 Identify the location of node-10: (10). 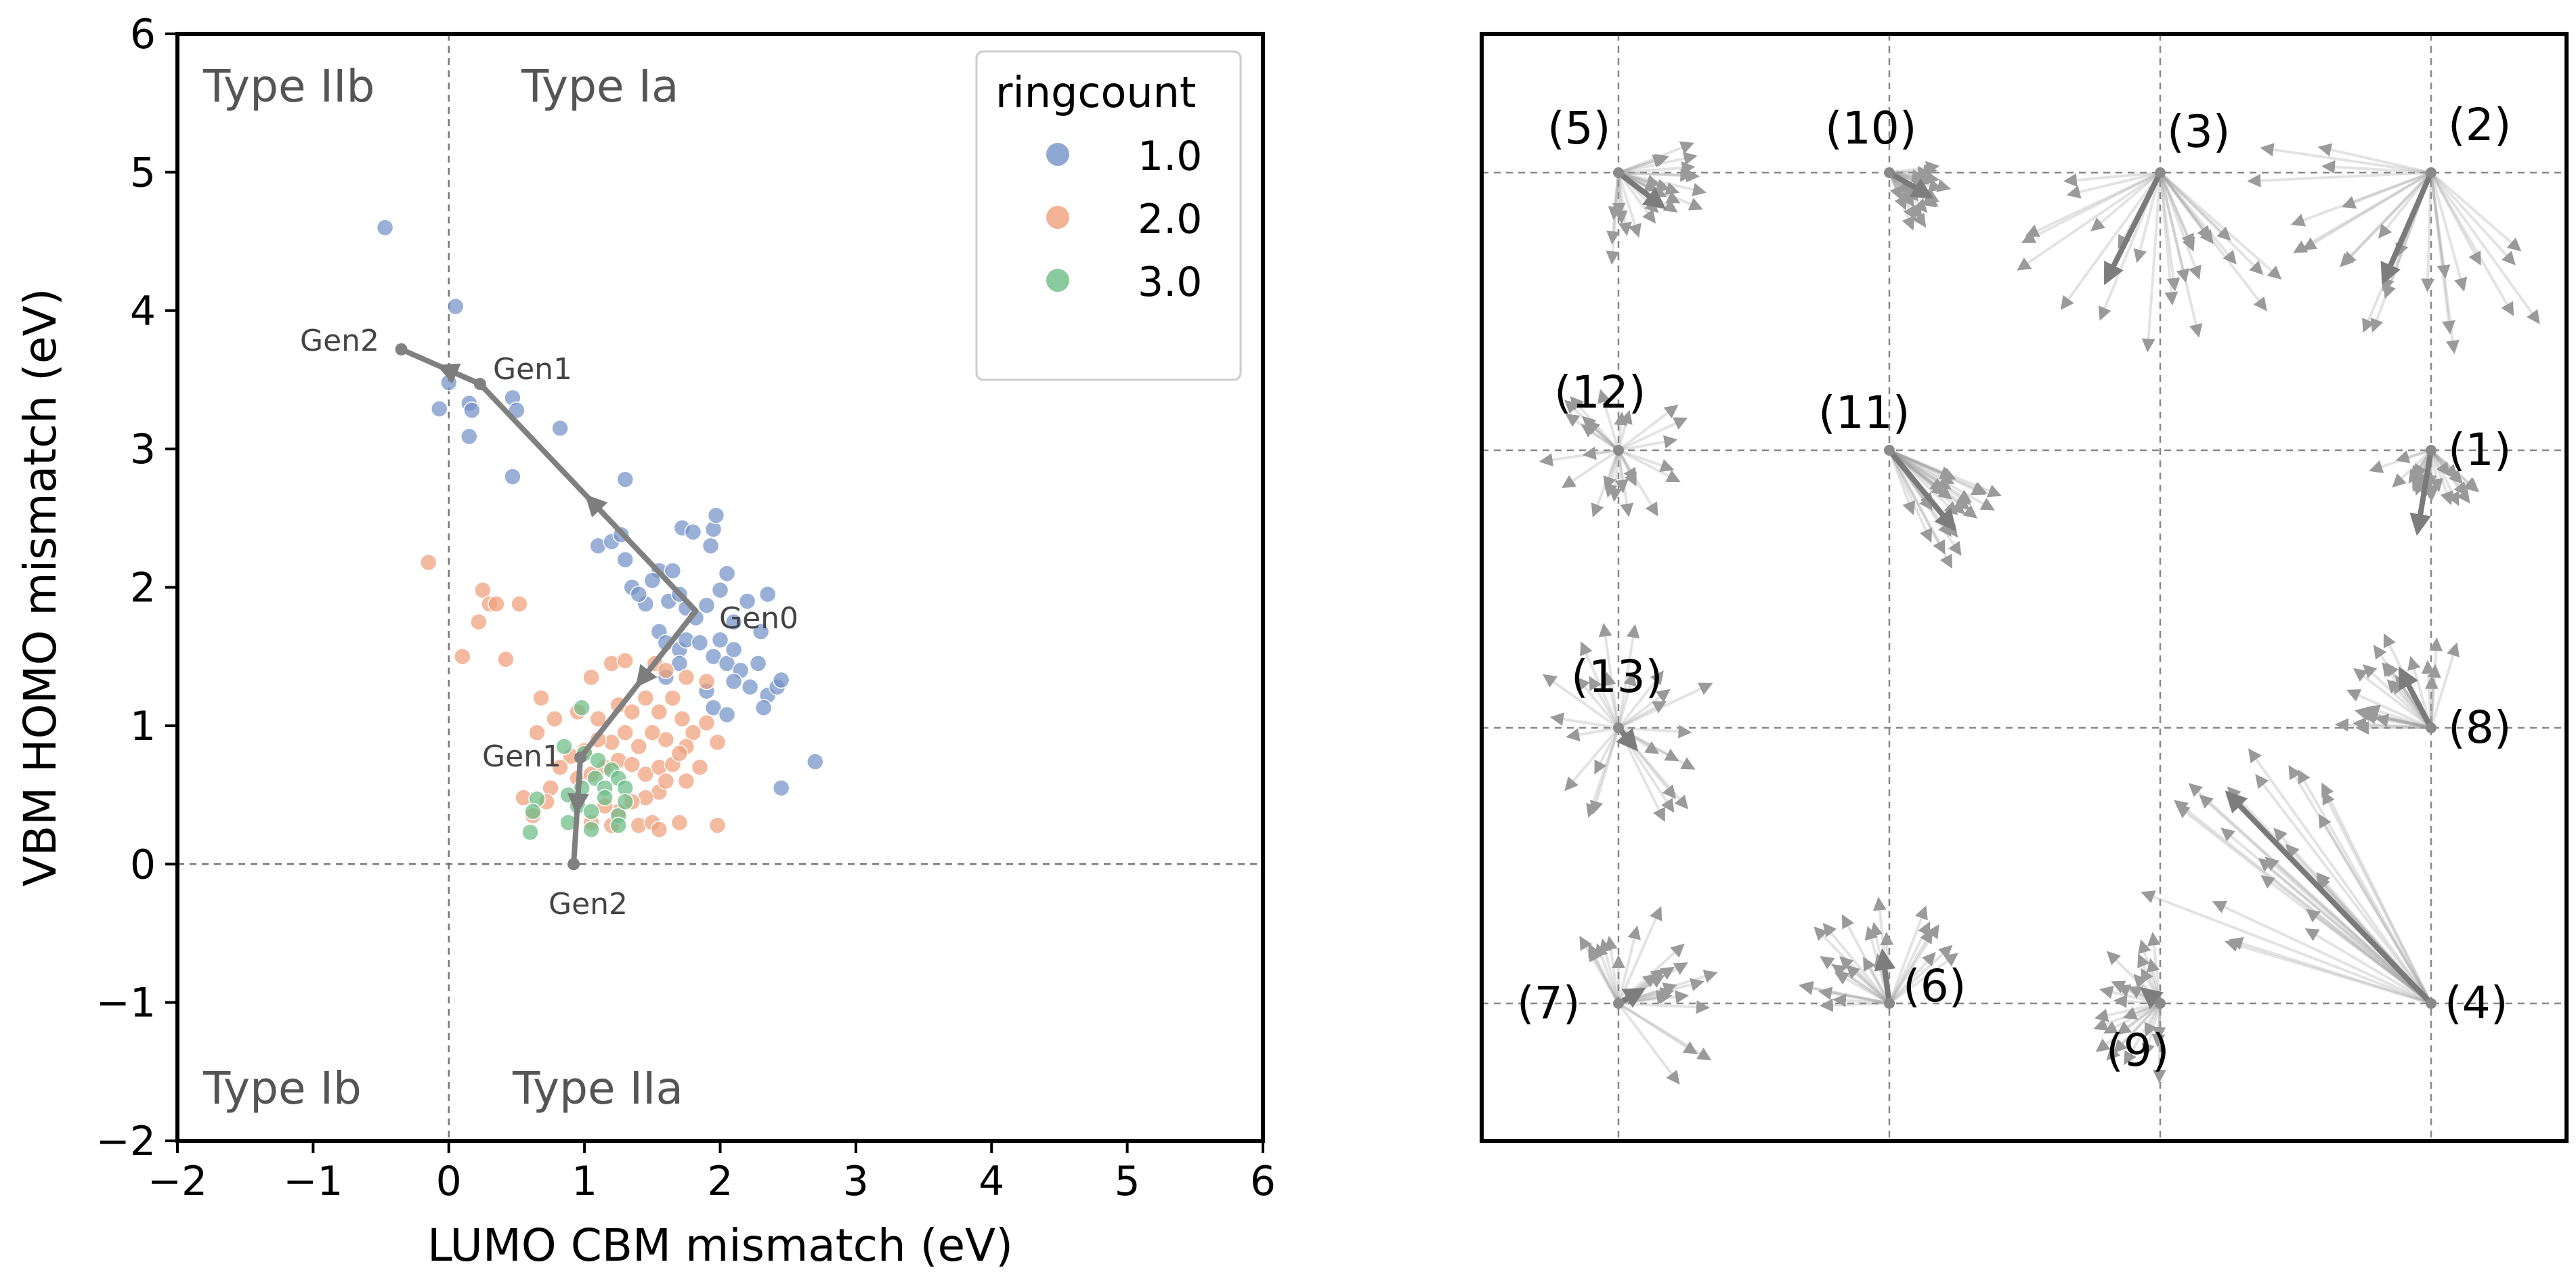
(1888, 166).